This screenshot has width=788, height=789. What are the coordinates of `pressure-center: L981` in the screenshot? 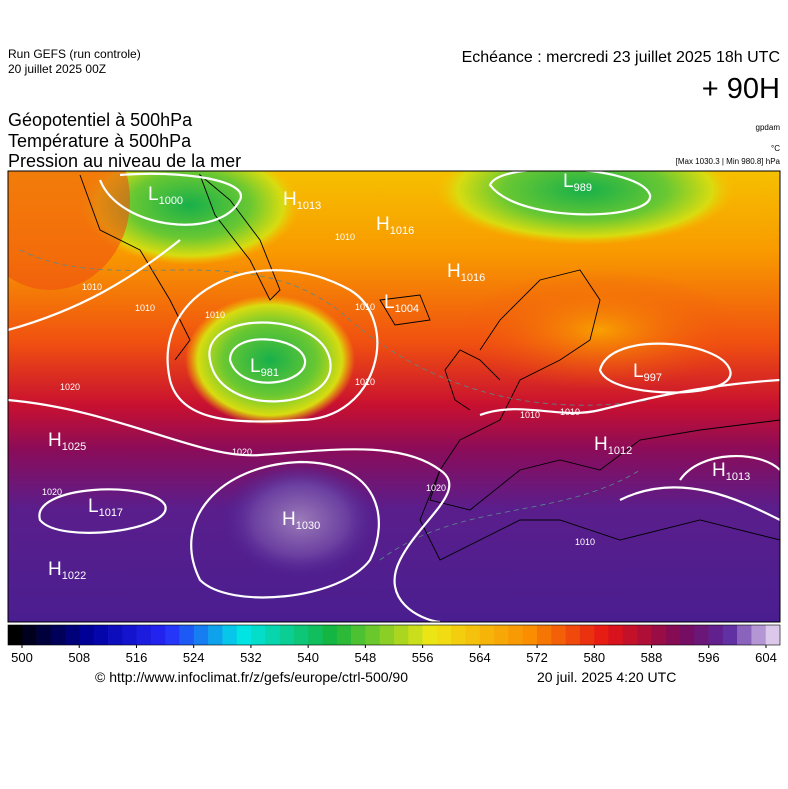 It's located at (264, 367).